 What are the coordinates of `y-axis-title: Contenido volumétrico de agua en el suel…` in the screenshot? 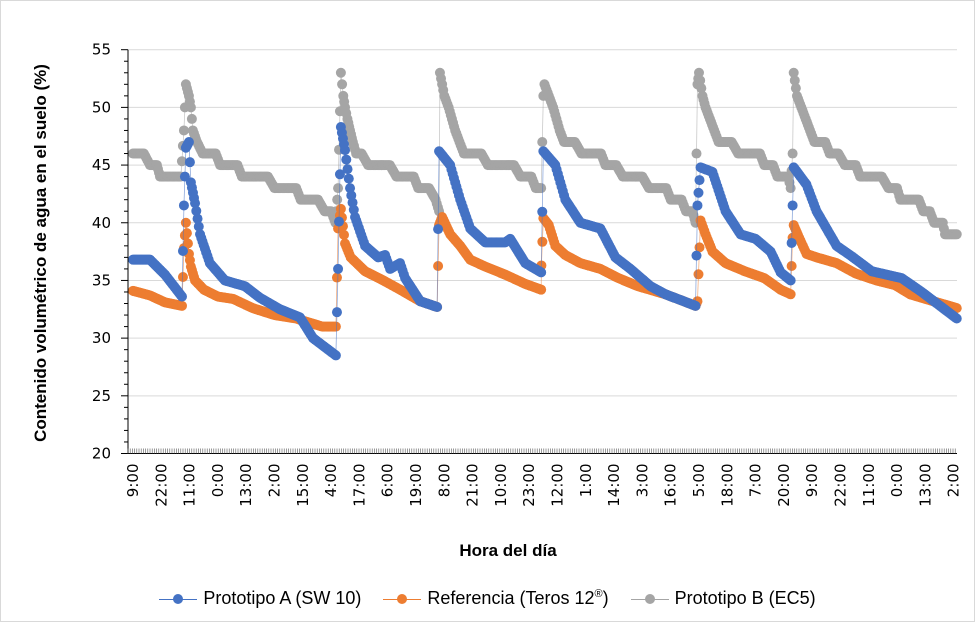 It's located at (40, 253).